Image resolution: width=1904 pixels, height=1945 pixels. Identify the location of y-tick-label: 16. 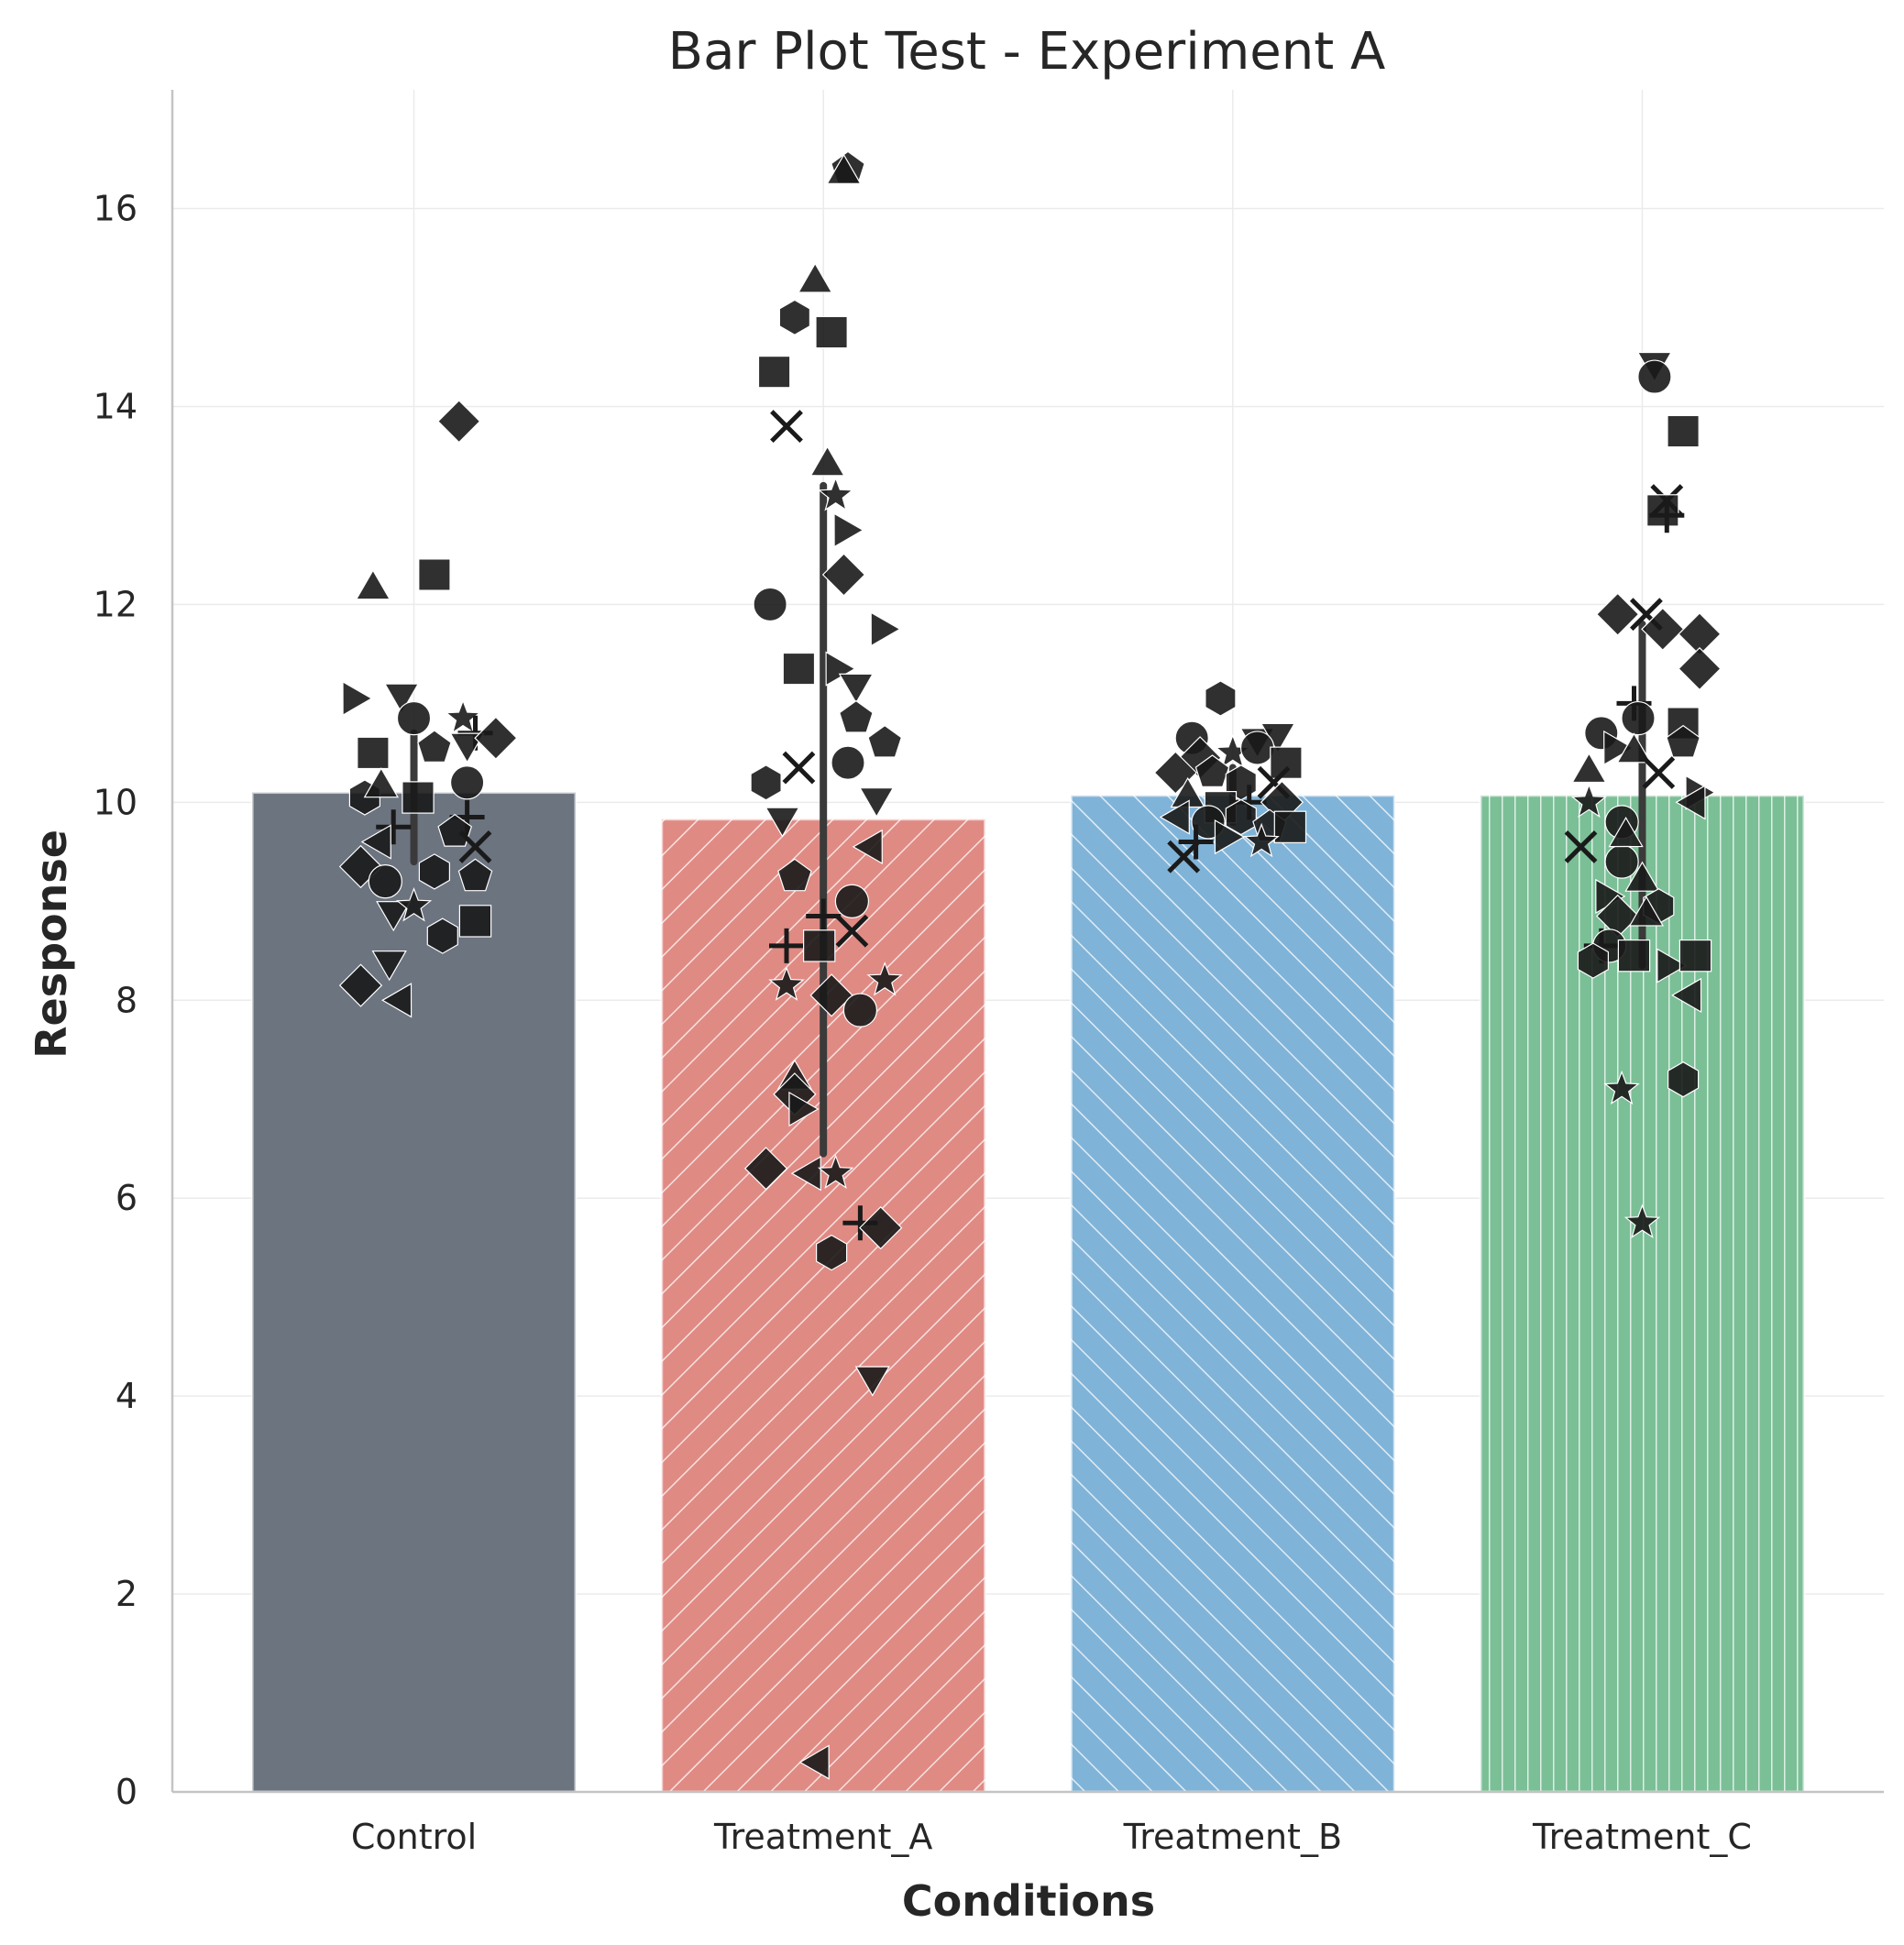
(116, 209).